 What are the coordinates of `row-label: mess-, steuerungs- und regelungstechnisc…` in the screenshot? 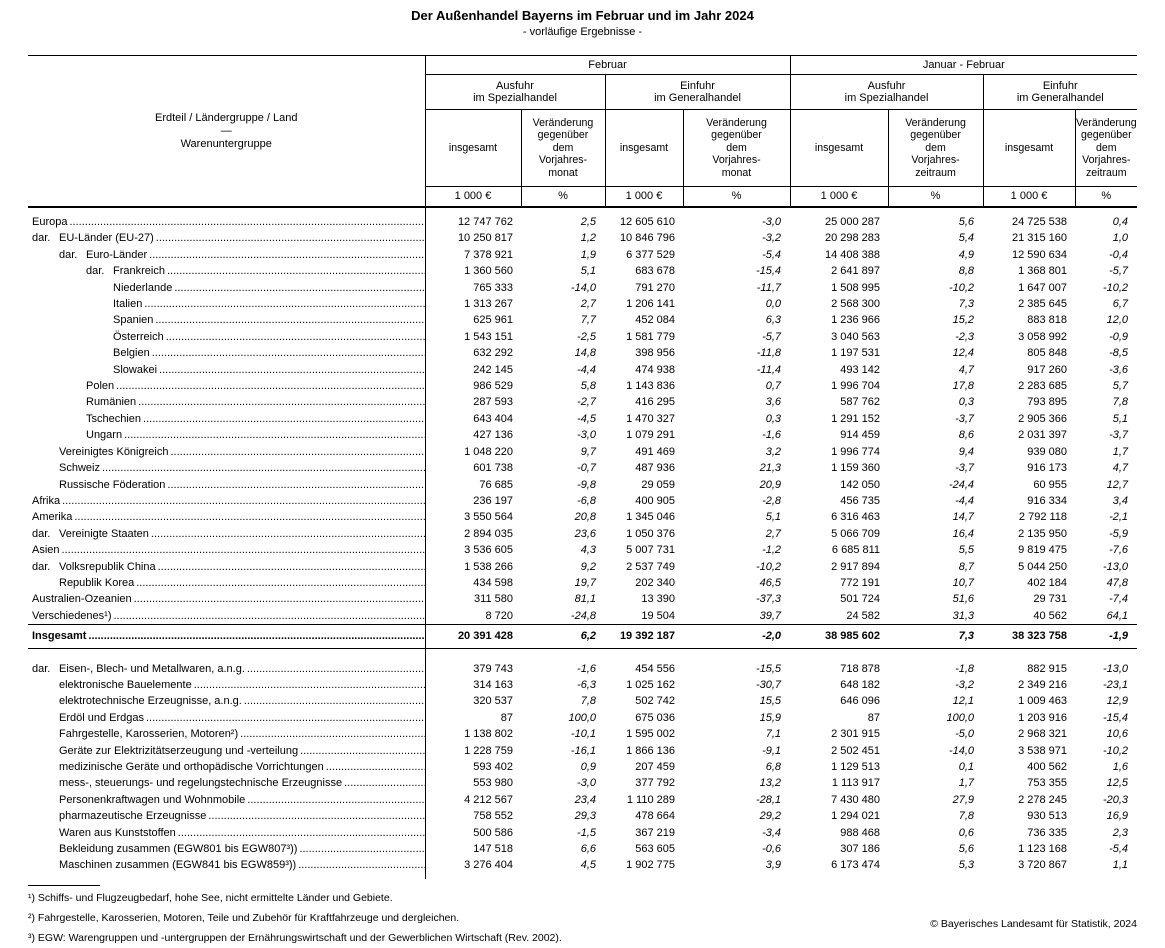 It's located at (201, 783).